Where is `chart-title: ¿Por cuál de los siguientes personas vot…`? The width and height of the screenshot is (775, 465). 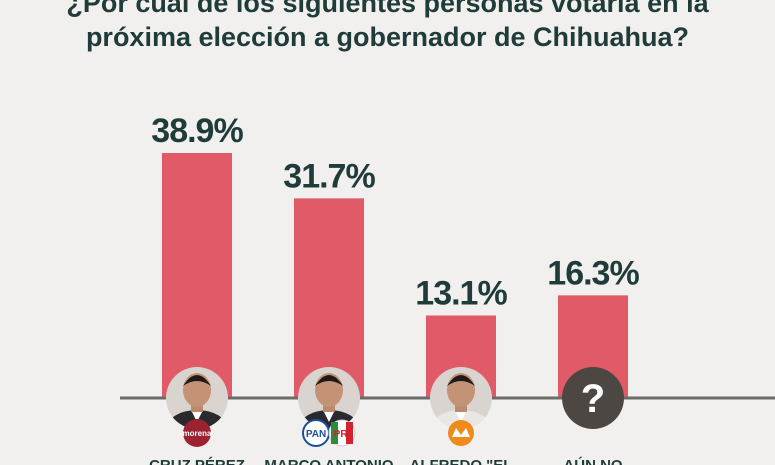
chart-title: ¿Por cuál de los siguientes personas vot… is located at coordinates (387, 27).